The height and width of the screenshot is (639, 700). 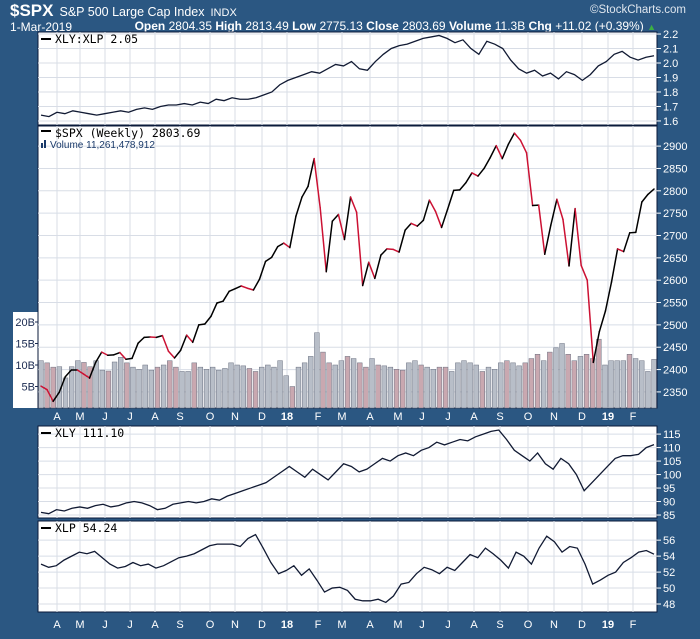 What do you see at coordinates (470, 26) in the screenshot?
I see `volume-label: Volume` at bounding box center [470, 26].